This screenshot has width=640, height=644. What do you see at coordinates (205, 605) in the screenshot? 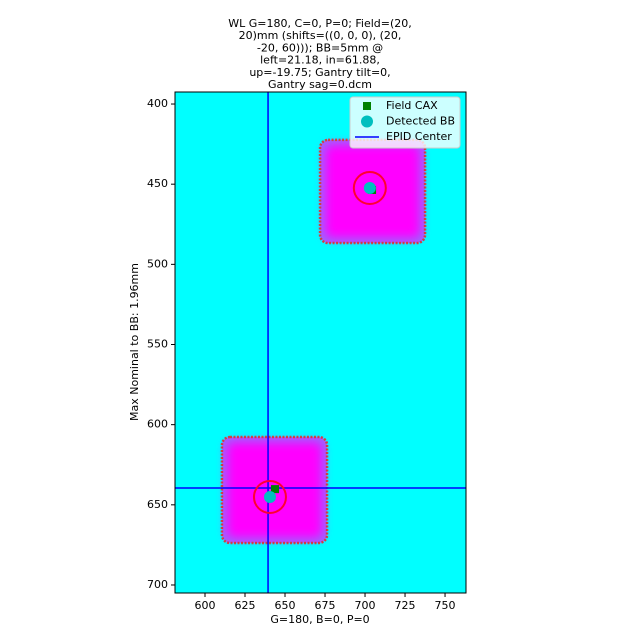
I see `x-tick-label: 600` at bounding box center [205, 605].